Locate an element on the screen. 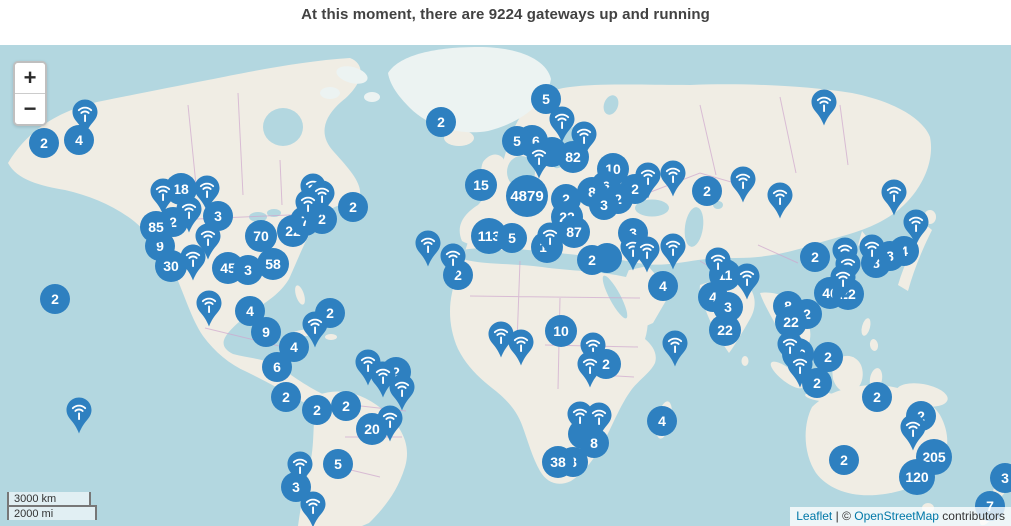 The width and height of the screenshot is (1011, 526). cluster-marker: 87 is located at coordinates (574, 232).